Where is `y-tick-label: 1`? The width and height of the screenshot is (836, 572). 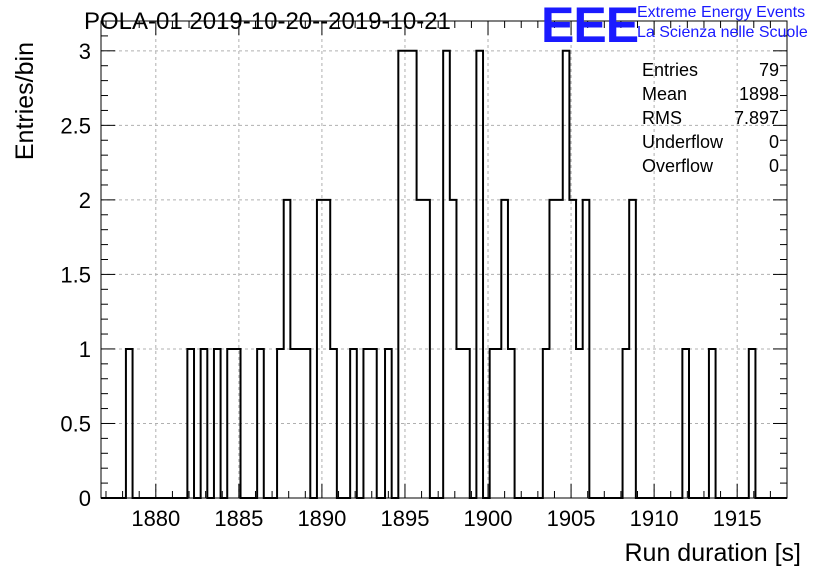
y-tick-label: 1 is located at coordinates (85, 349).